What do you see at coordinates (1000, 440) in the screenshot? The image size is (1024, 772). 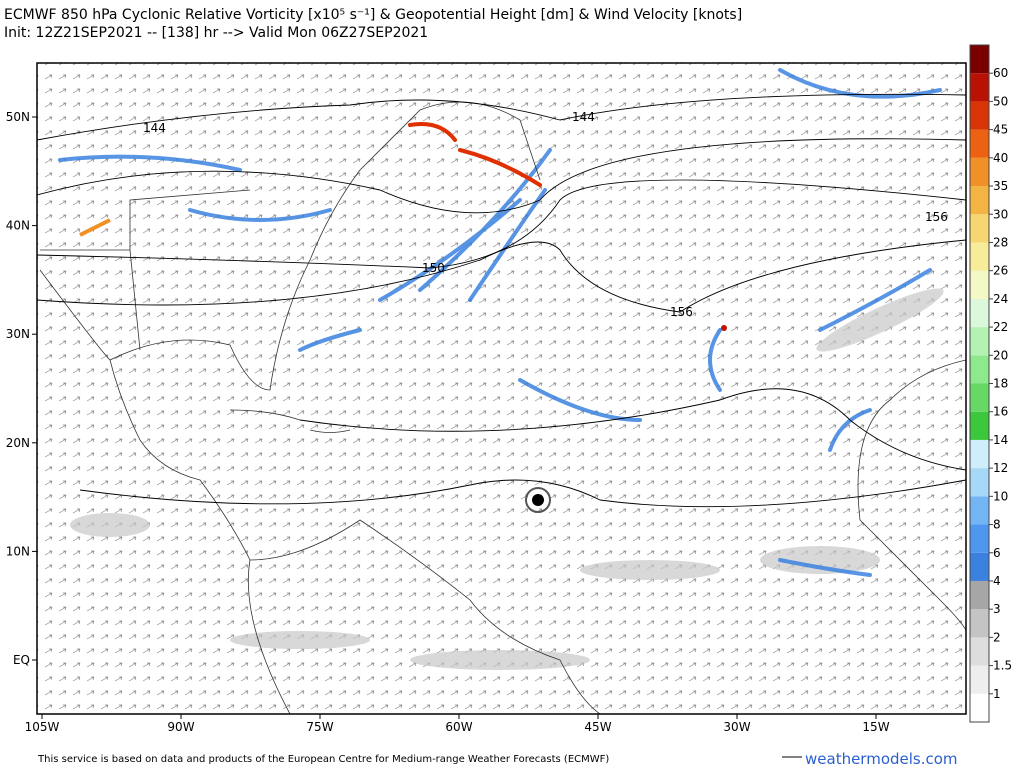 I see `colorbar-label: 14` at bounding box center [1000, 440].